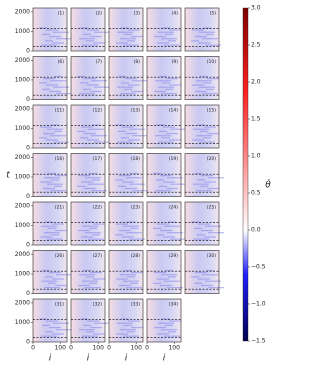 This screenshot has width=320, height=372. Describe the element at coordinates (97, 111) in the screenshot. I see `panel-label: (12)` at that location.